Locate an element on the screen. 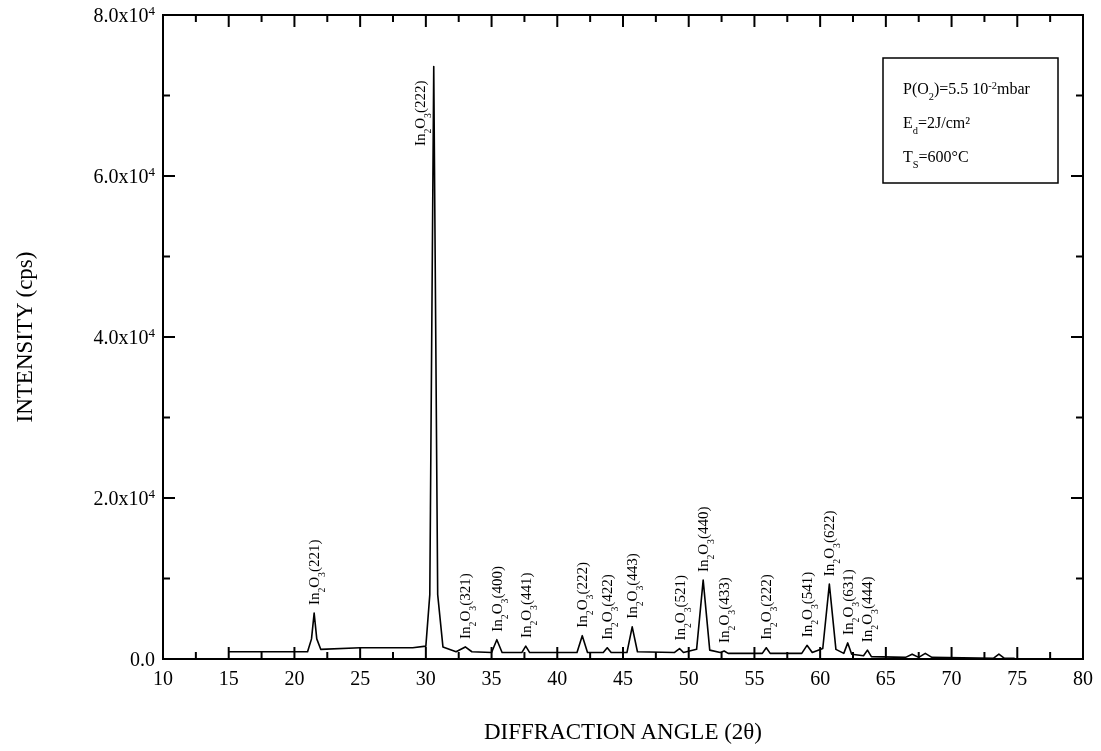  x-tick-label: 70 is located at coordinates (951, 678).